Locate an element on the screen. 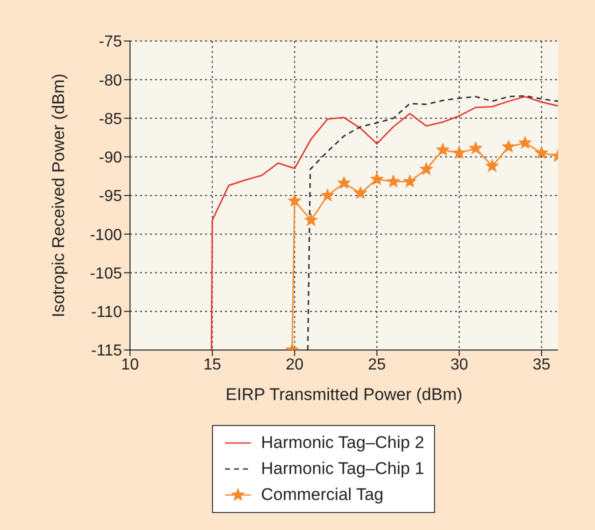  legend-label: Harmonic Tag–Chip 1 is located at coordinates (342, 469).